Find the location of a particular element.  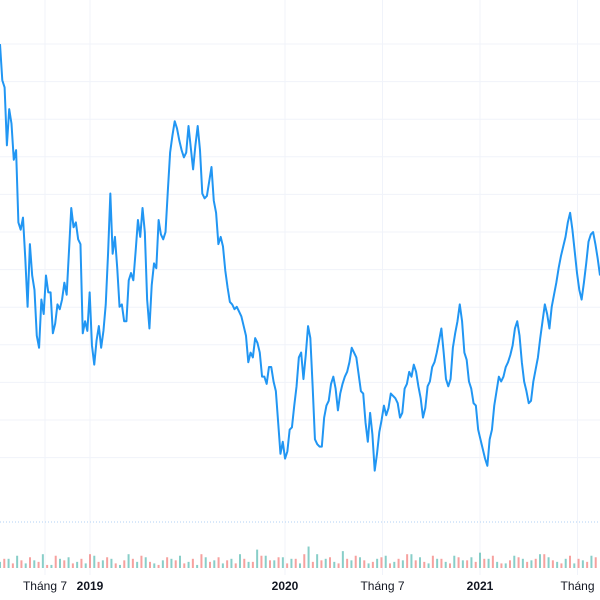

x-tick-label: 2019 is located at coordinates (90, 586).